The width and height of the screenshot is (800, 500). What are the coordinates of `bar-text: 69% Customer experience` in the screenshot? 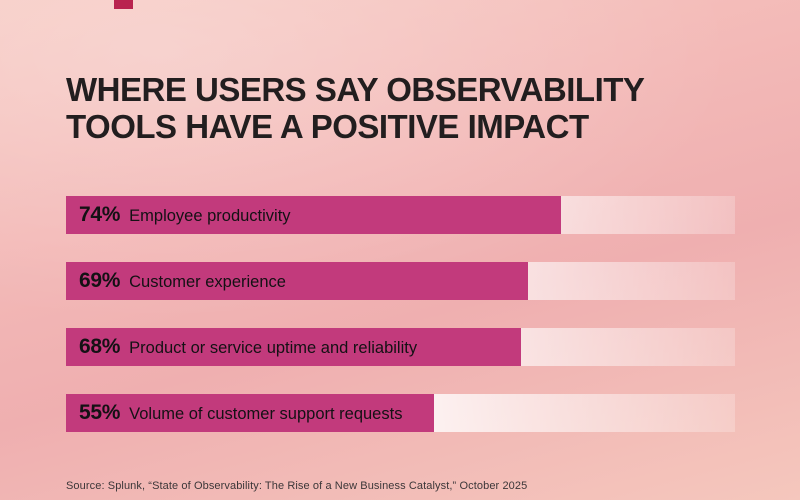 It's located at (176, 281).